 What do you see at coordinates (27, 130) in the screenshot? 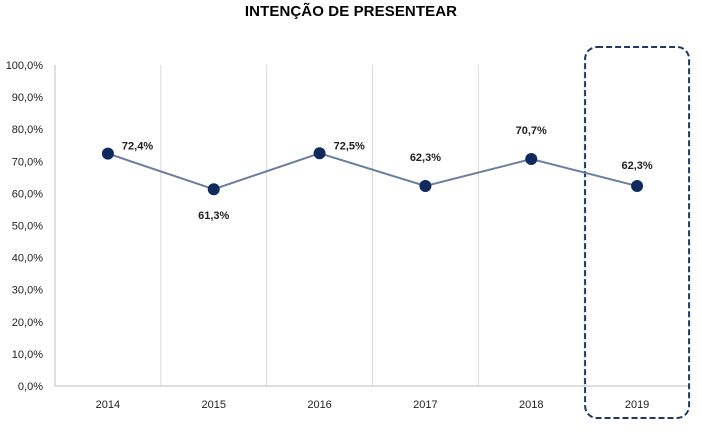
I see `y-tick-label: 80,0%` at bounding box center [27, 130].